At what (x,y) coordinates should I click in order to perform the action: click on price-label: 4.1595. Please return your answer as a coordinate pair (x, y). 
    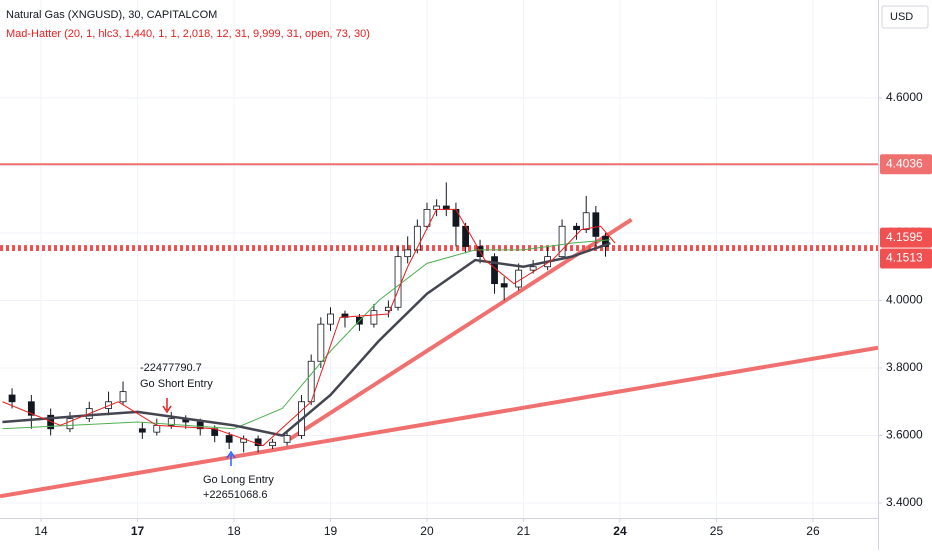
    Looking at the image, I should click on (904, 237).